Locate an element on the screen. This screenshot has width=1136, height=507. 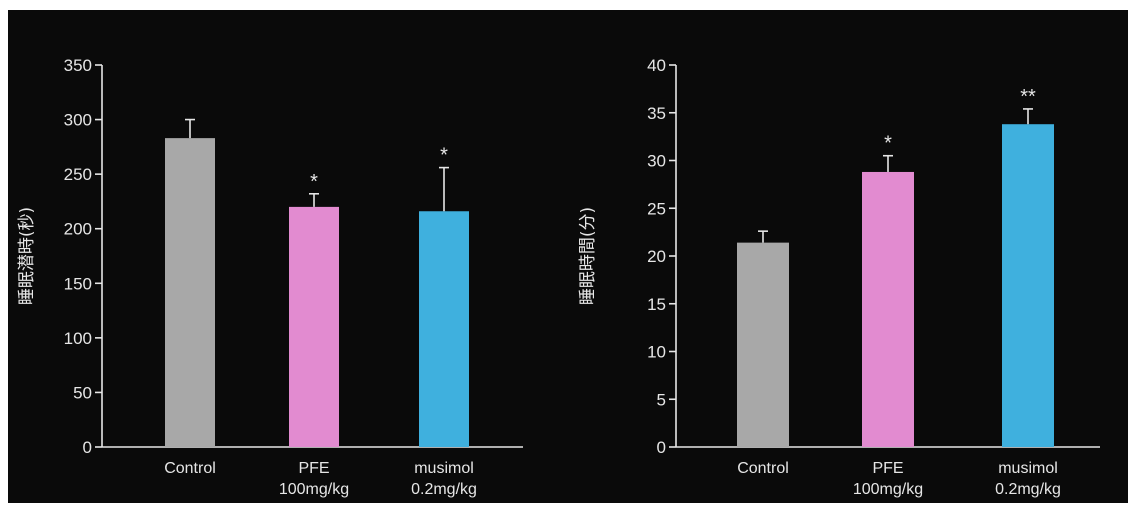
y-tick-label: 200 is located at coordinates (78, 229).